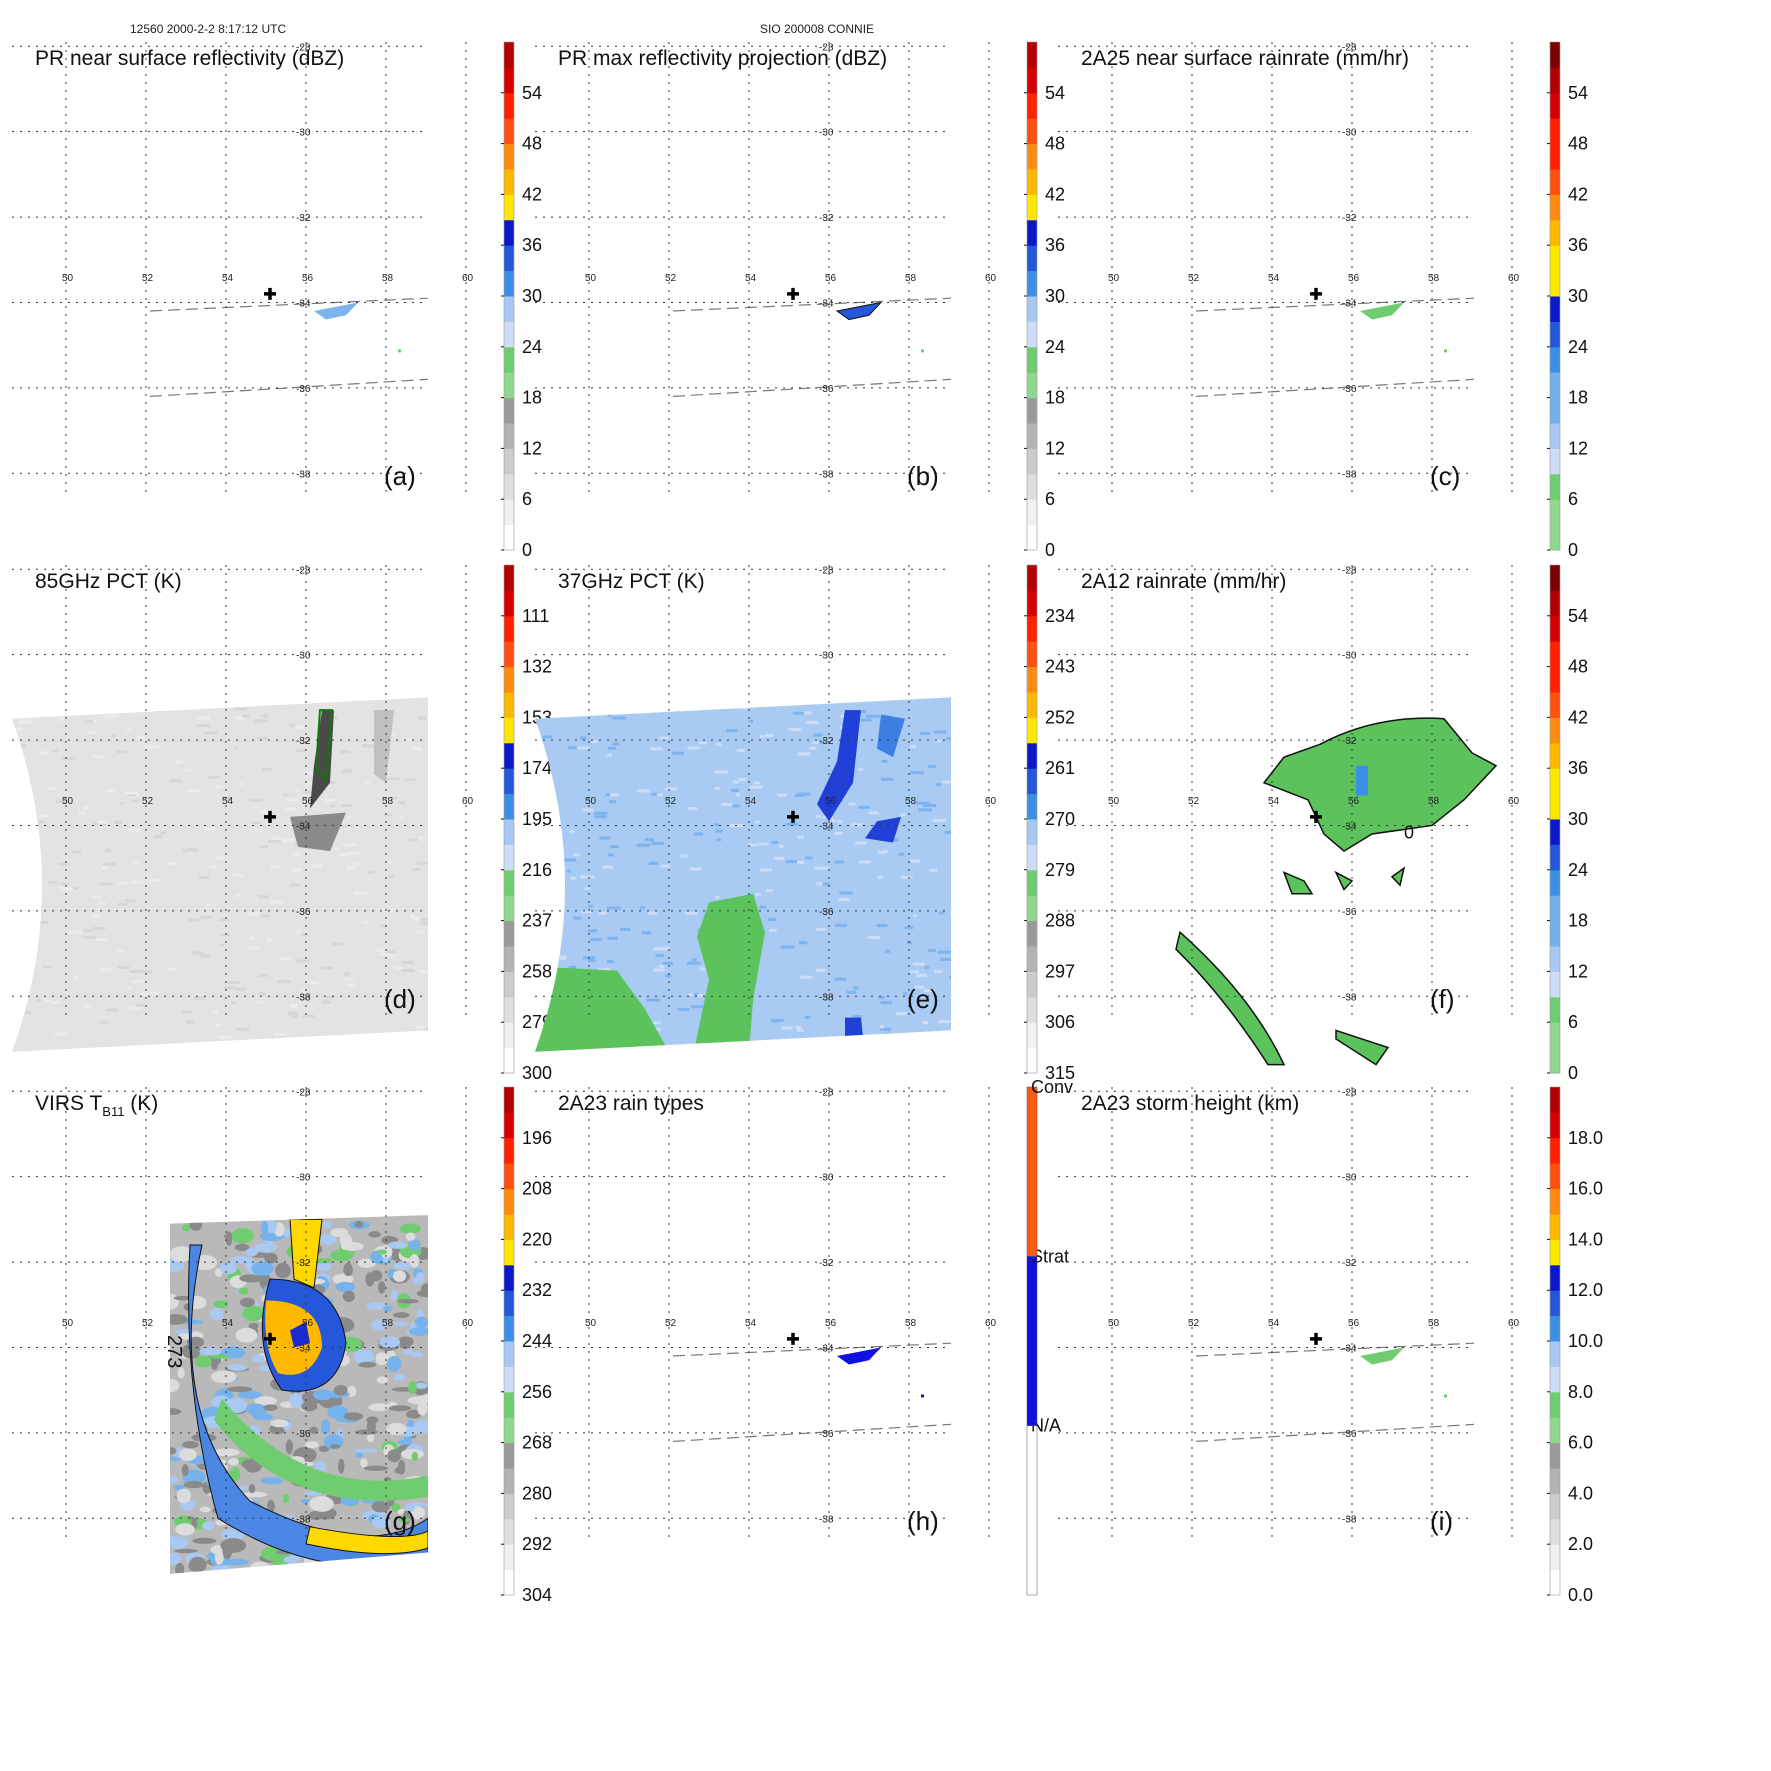  What do you see at coordinates (537, 1392) in the screenshot?
I see `colorbar-tick-label: 256` at bounding box center [537, 1392].